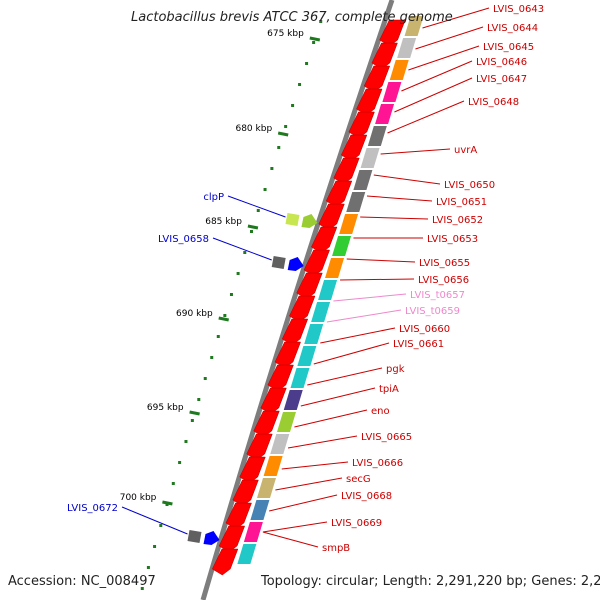 The width and height of the screenshot is (600, 600). What do you see at coordinates (512, 28) in the screenshot?
I see `gene-label: LVIS_0644` at bounding box center [512, 28].